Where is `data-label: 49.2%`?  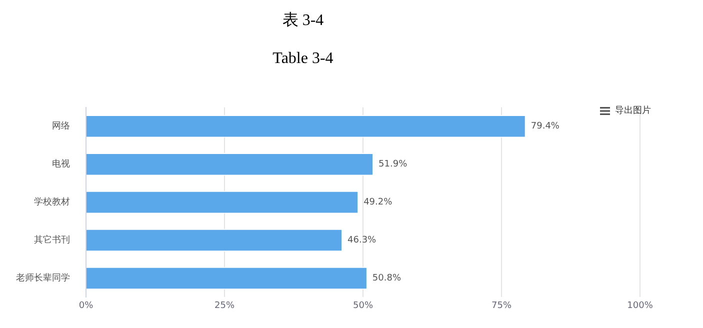 data-label: 49.2% is located at coordinates (378, 203).